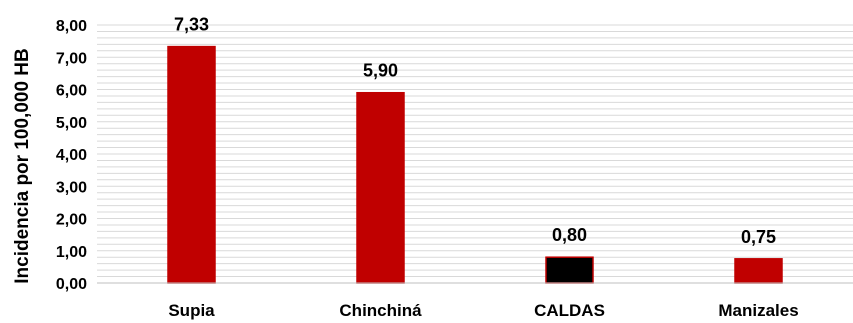 Image resolution: width=853 pixels, height=323 pixels. Describe the element at coordinates (569, 270) in the screenshot. I see `bar-caldas` at that location.